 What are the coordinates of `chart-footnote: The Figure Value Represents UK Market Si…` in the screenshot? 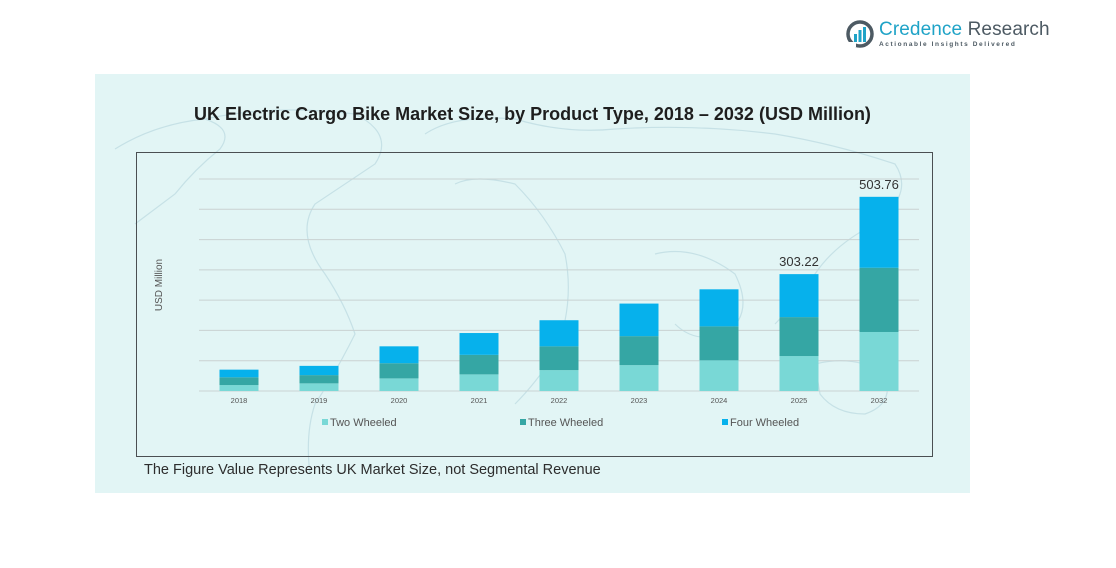 It's located at (372, 470).